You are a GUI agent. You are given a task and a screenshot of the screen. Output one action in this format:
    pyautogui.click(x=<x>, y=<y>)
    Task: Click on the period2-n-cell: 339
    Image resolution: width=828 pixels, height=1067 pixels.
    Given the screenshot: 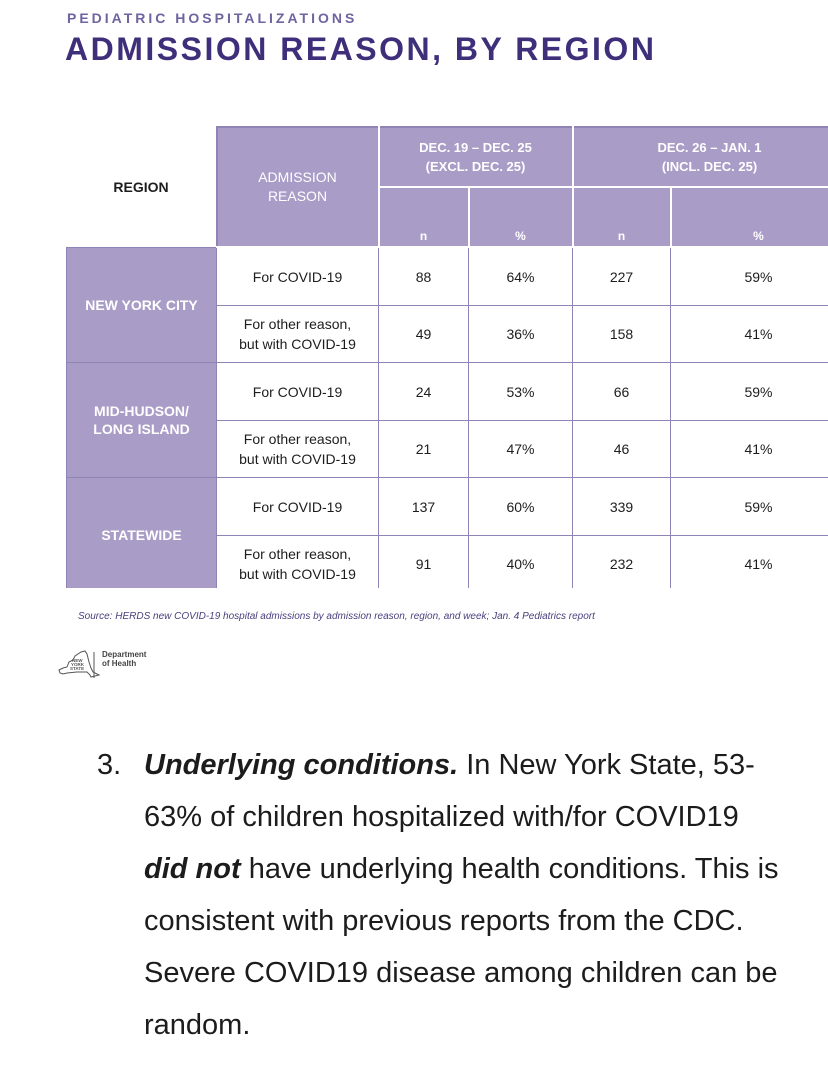 What is the action you would take?
    pyautogui.click(x=621, y=506)
    